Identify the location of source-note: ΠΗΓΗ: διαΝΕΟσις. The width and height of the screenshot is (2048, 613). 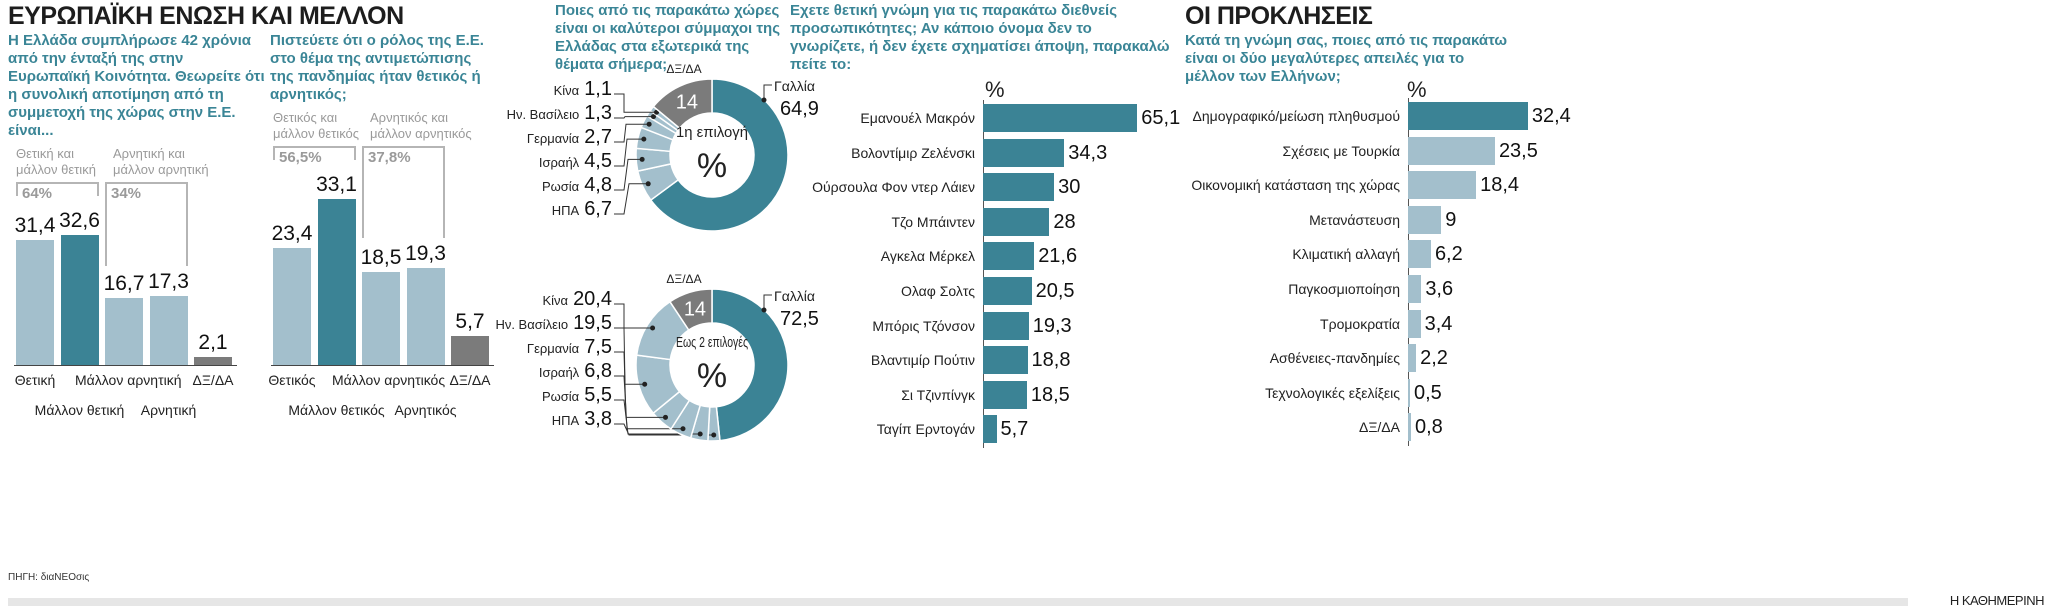
(49, 577).